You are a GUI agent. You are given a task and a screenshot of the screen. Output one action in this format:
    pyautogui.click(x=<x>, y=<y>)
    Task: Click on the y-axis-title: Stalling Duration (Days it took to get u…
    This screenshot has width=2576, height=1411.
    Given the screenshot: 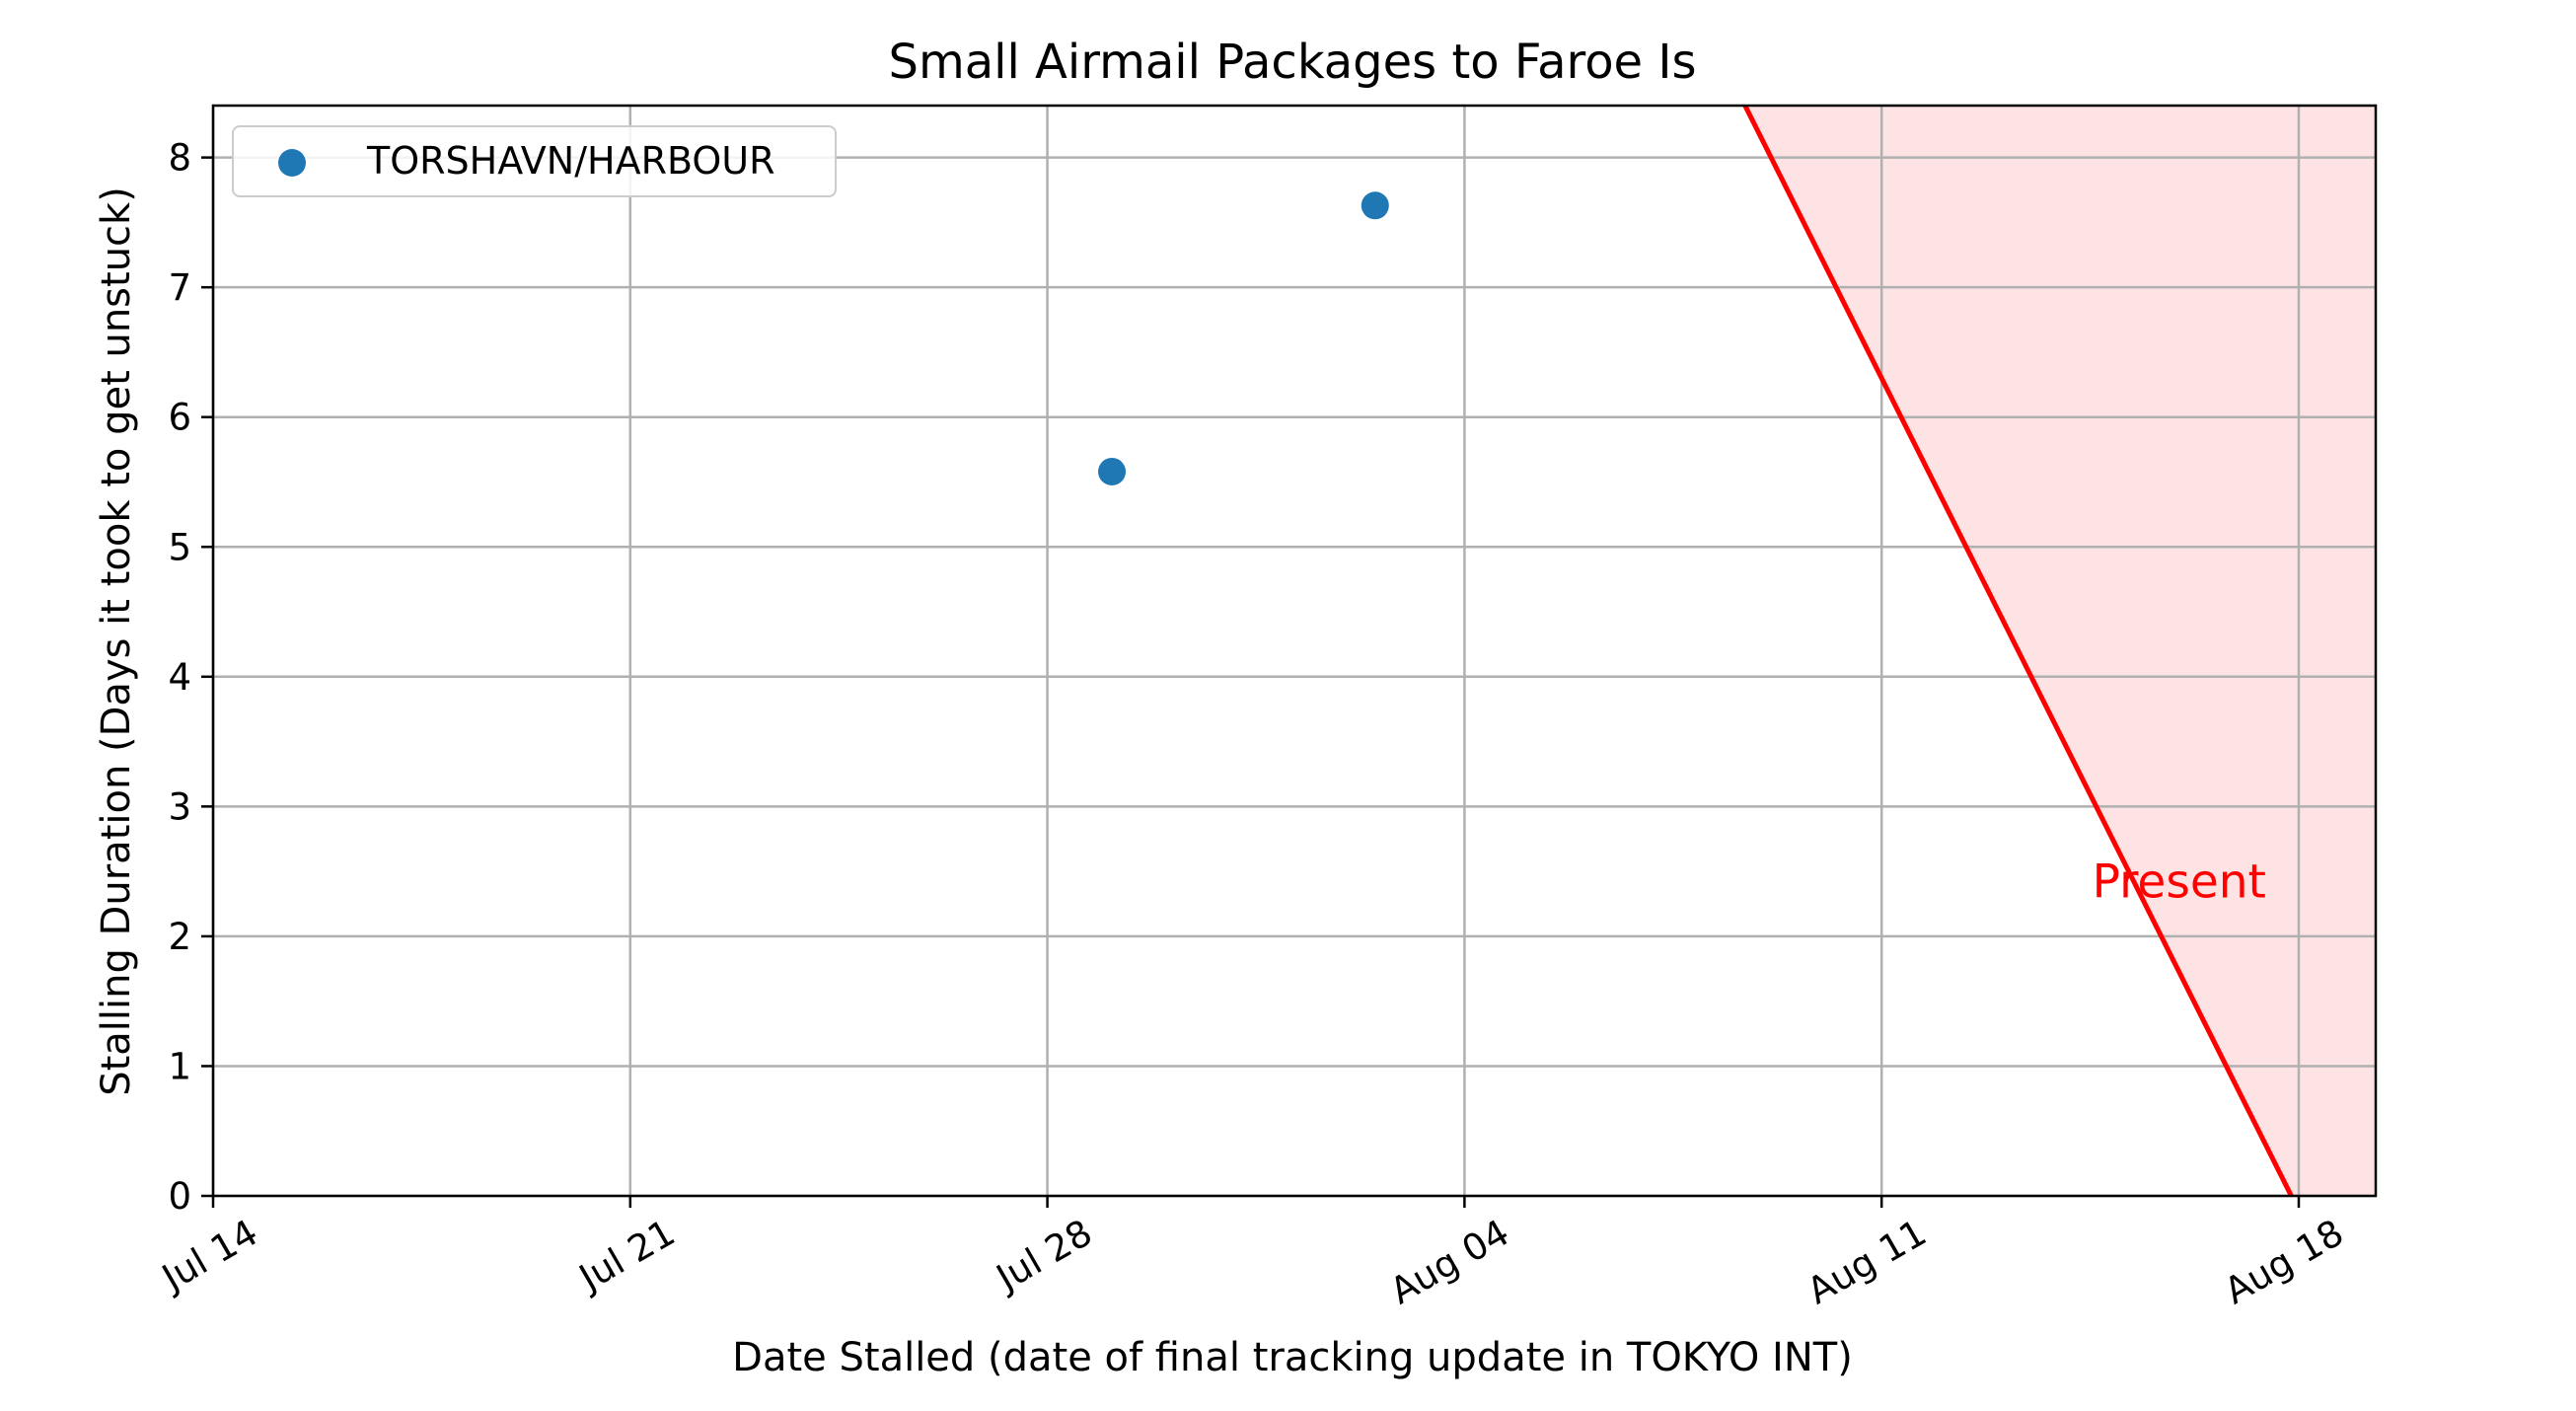 What is the action you would take?
    pyautogui.click(x=116, y=641)
    